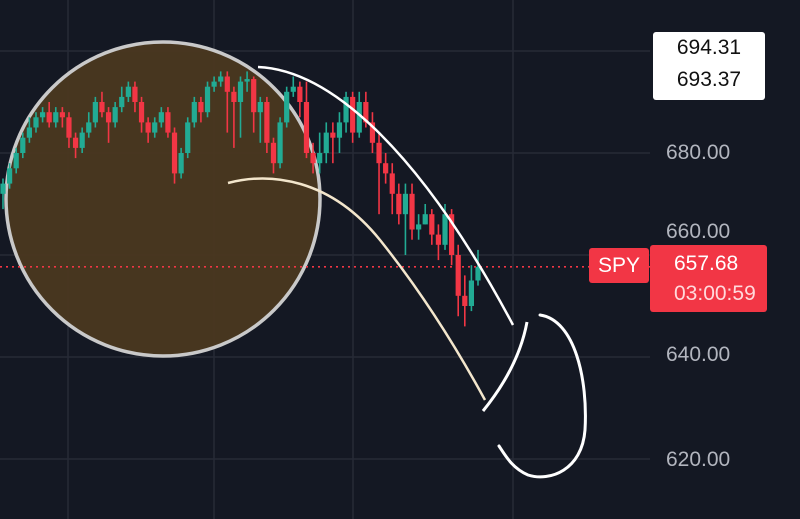  I want to click on last-price-label: 657.68 03:00:59, so click(708, 278).